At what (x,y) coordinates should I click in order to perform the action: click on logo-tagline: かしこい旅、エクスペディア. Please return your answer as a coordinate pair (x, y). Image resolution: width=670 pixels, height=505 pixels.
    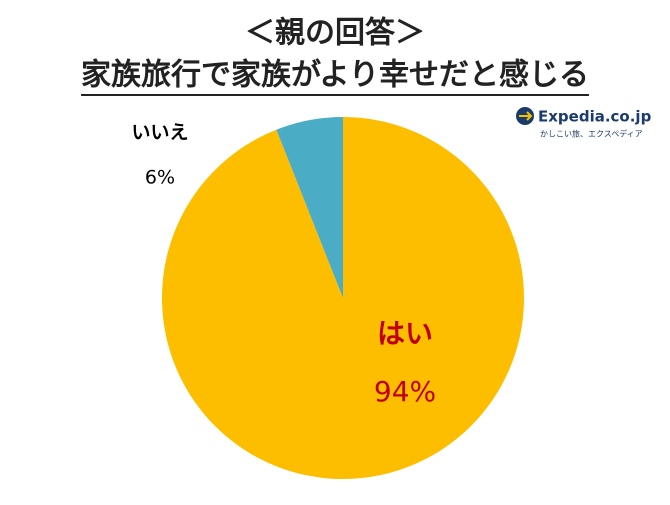
    Looking at the image, I should click on (591, 134).